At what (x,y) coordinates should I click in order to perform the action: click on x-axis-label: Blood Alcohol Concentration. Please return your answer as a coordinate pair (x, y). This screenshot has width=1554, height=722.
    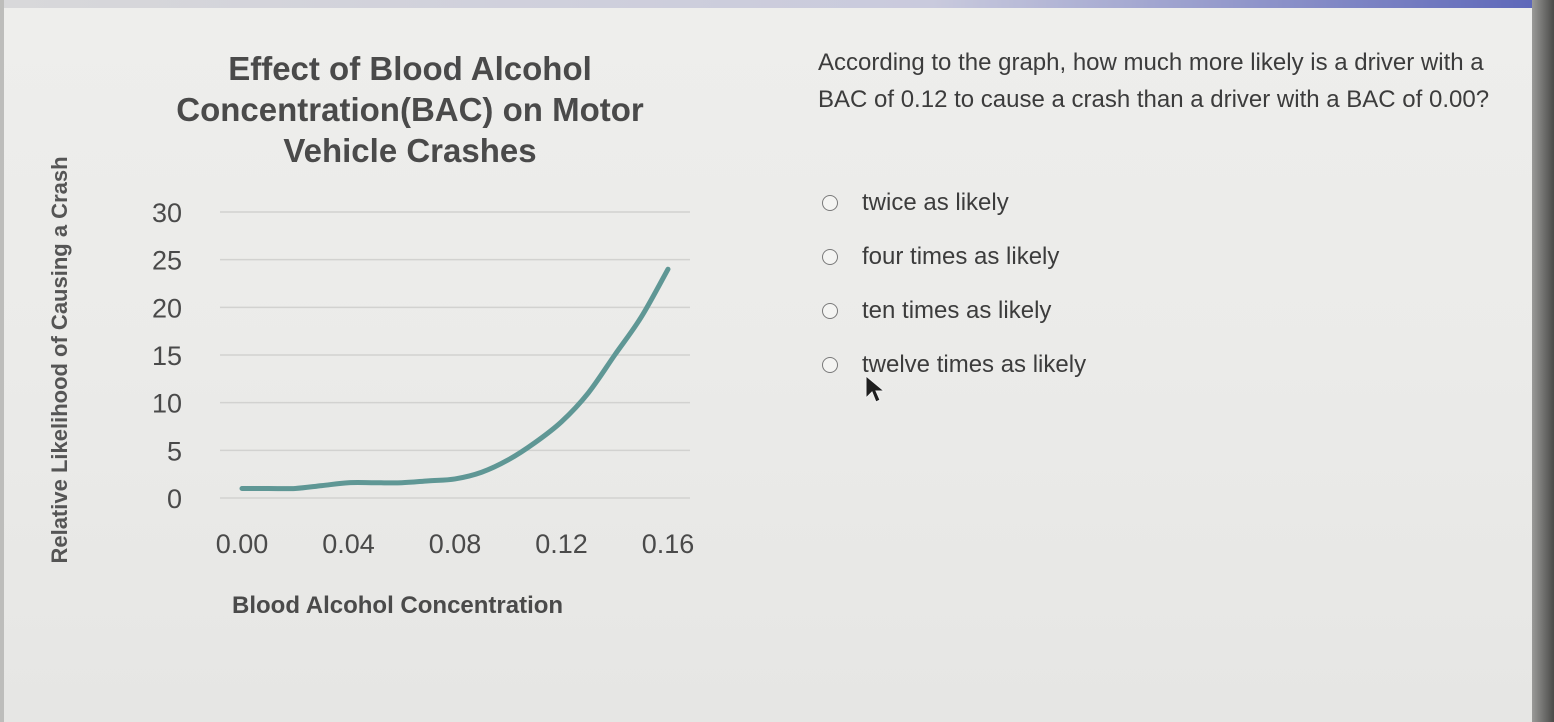
    Looking at the image, I should click on (398, 605).